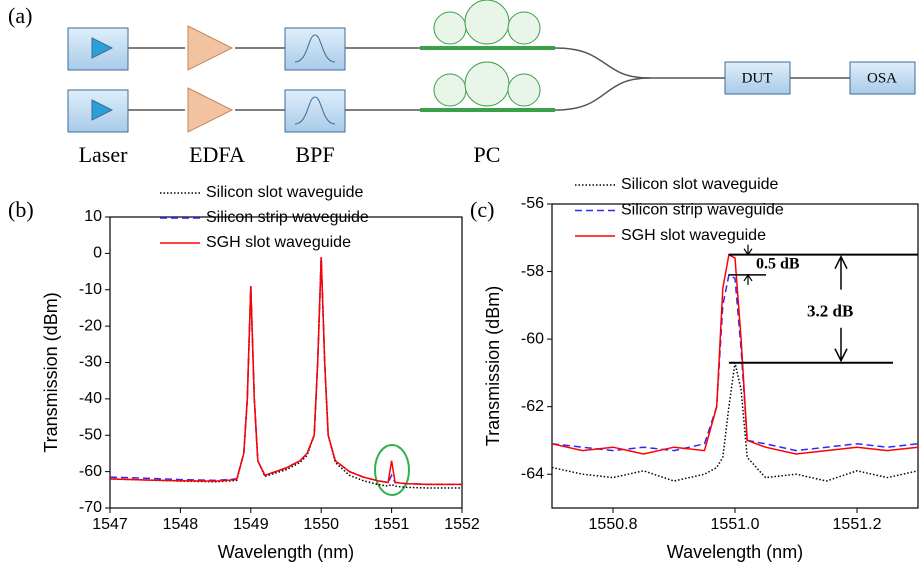 The height and width of the screenshot is (569, 924). I want to click on panel-label: (c), so click(482, 209).